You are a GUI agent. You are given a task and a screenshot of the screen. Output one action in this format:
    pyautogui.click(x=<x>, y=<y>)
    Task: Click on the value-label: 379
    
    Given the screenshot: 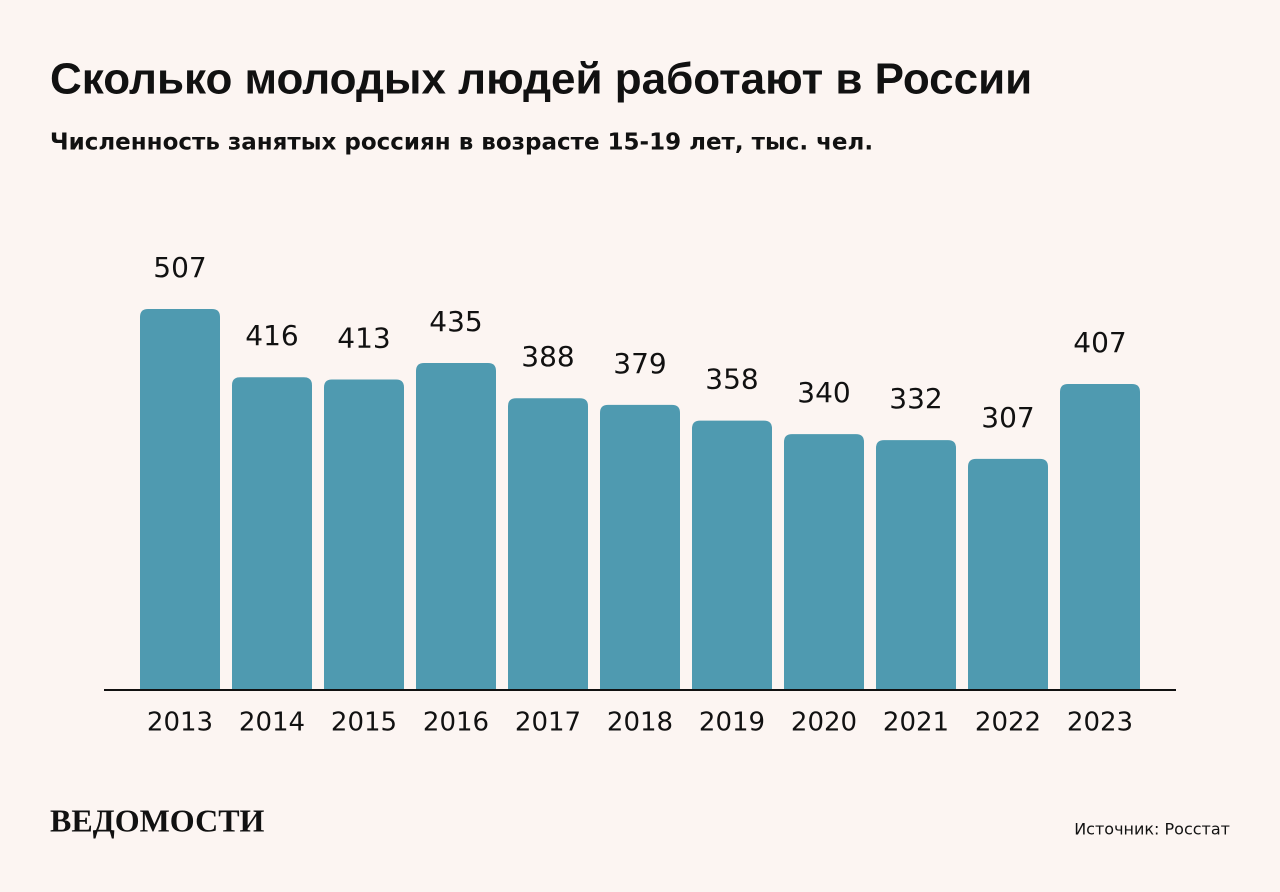 What is the action you would take?
    pyautogui.click(x=639, y=363)
    